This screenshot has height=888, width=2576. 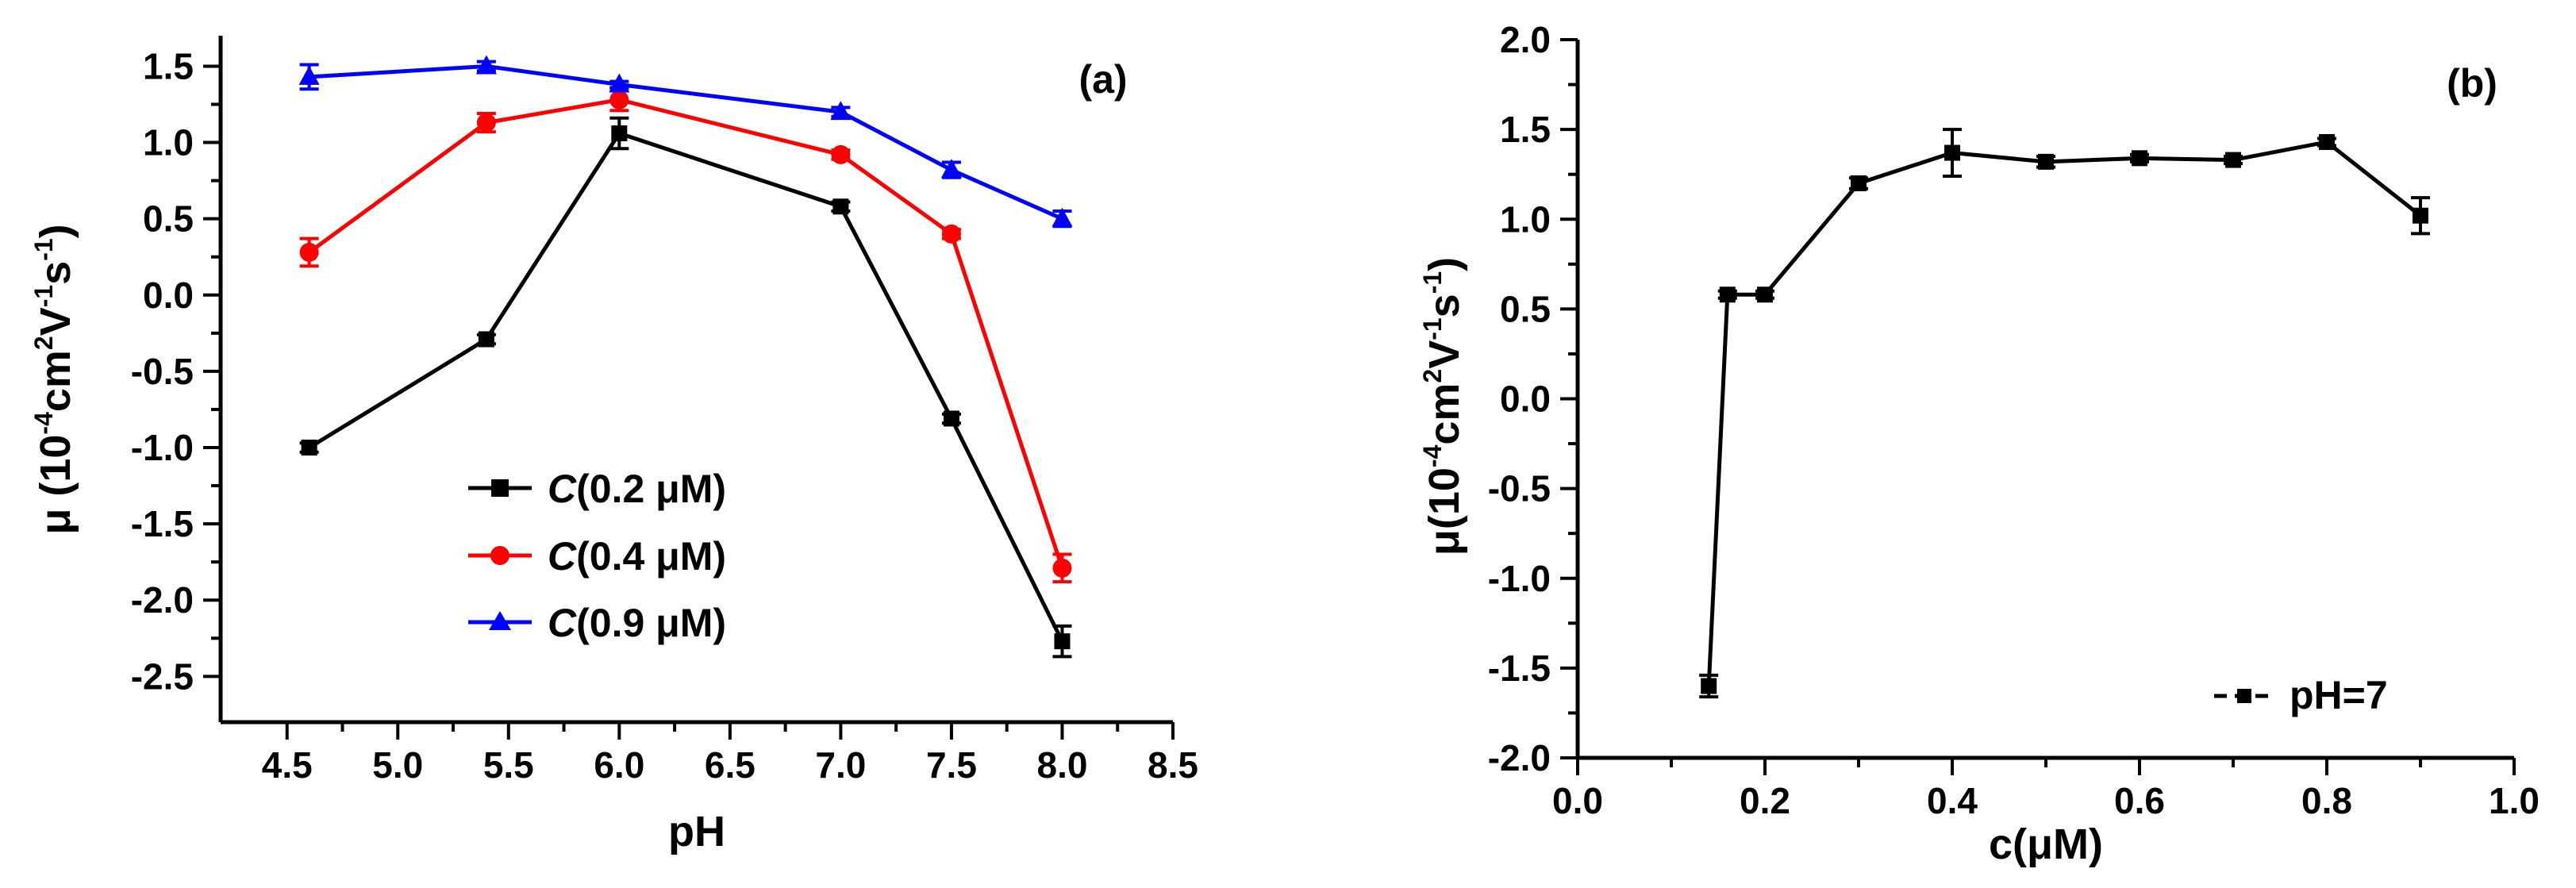 I want to click on x-tick-label: 5.5, so click(x=508, y=765).